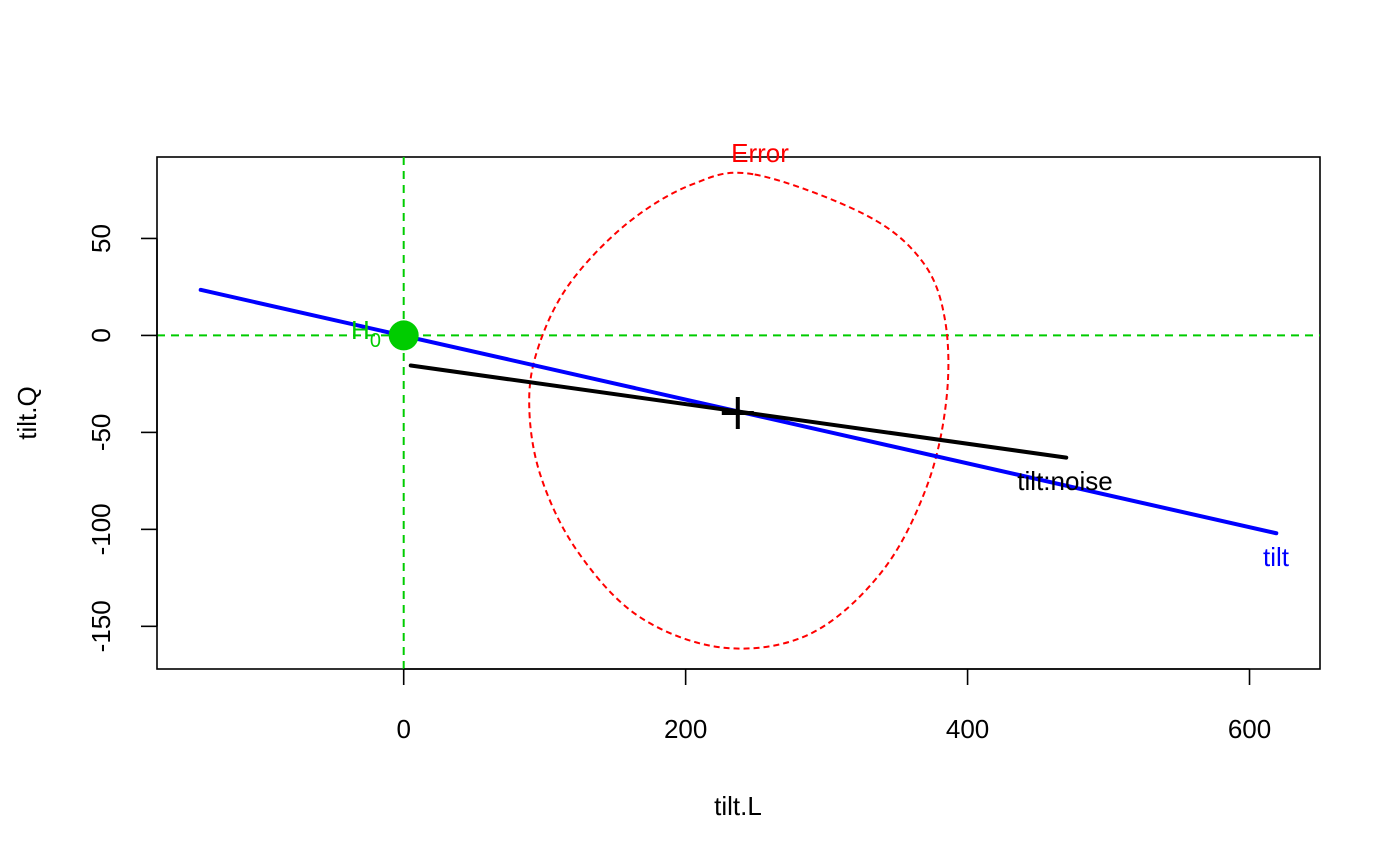 The image size is (1400, 866). I want to click on x-tick-label: 0, so click(403, 729).